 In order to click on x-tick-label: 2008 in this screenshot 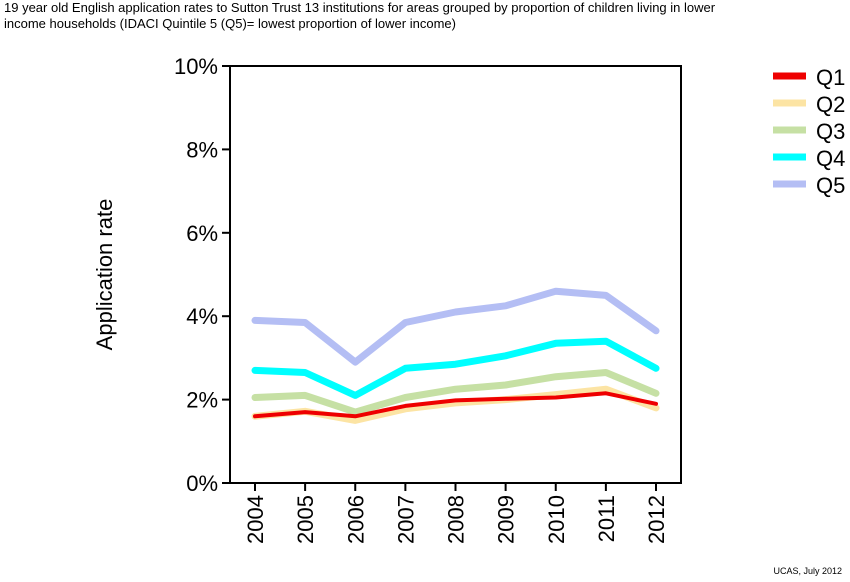, I will do `click(456, 519)`.